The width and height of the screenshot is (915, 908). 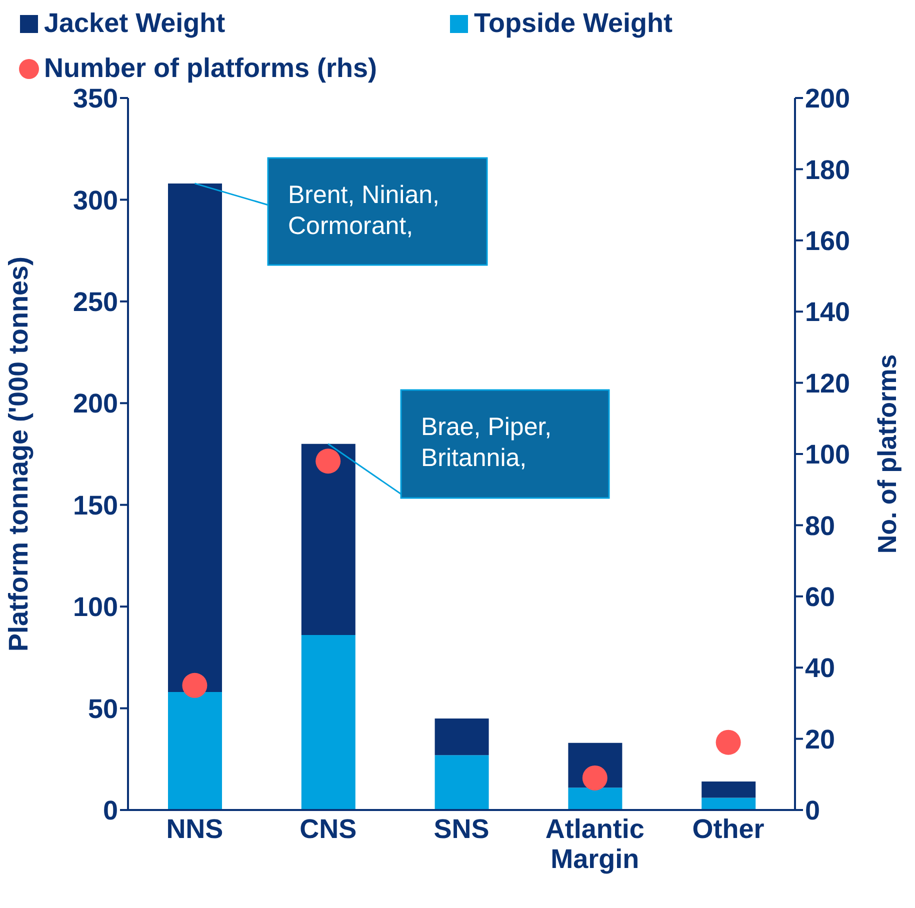 What do you see at coordinates (19, 454) in the screenshot?
I see `y-axis-title: Platform tonnage ('000 tonnes)` at bounding box center [19, 454].